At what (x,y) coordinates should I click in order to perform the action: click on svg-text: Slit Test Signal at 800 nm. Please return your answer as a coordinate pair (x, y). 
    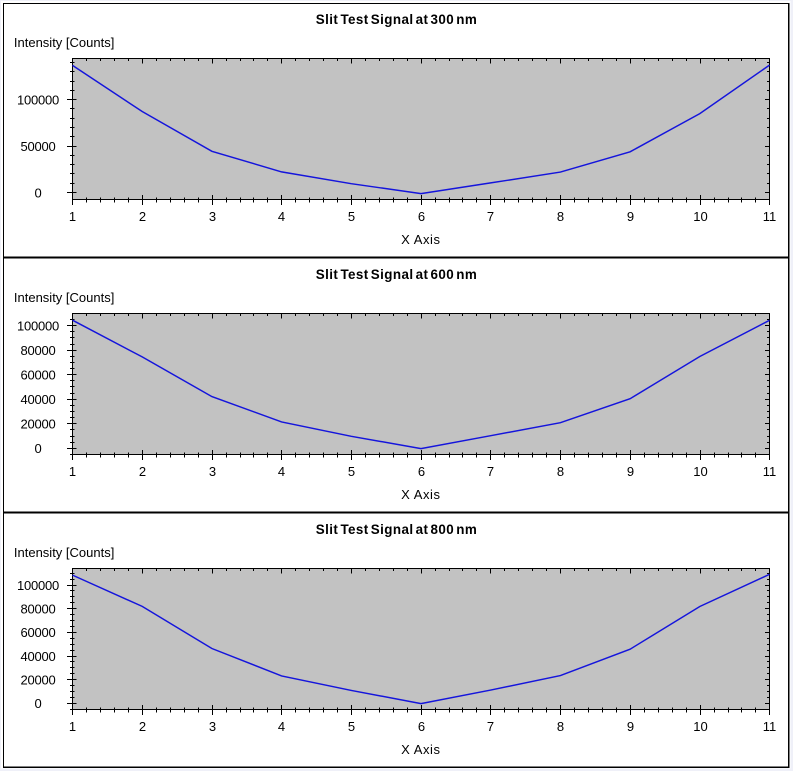
    Looking at the image, I should click on (396, 529).